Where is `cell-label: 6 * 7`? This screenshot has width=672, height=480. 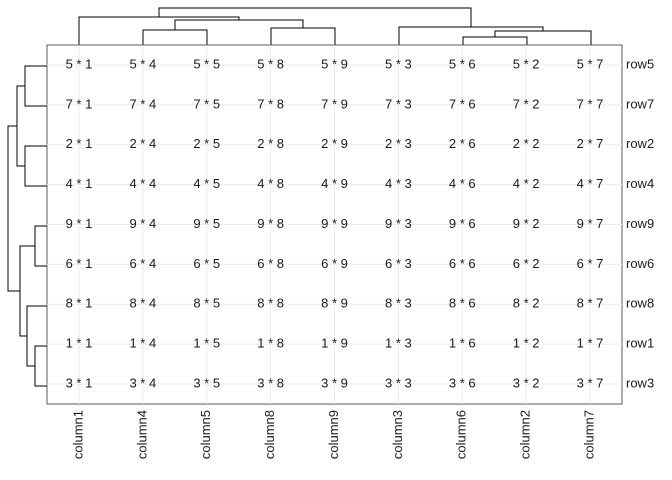 cell-label: 6 * 7 is located at coordinates (590, 263).